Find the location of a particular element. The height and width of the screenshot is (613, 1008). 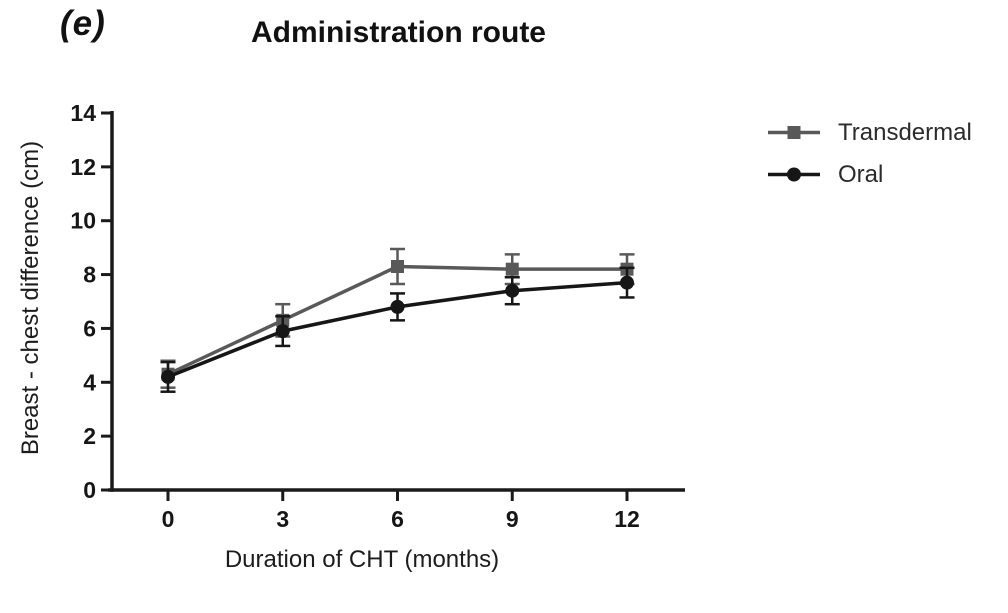

y-axis-label: Breast - chest difference (cm) is located at coordinates (30, 298).